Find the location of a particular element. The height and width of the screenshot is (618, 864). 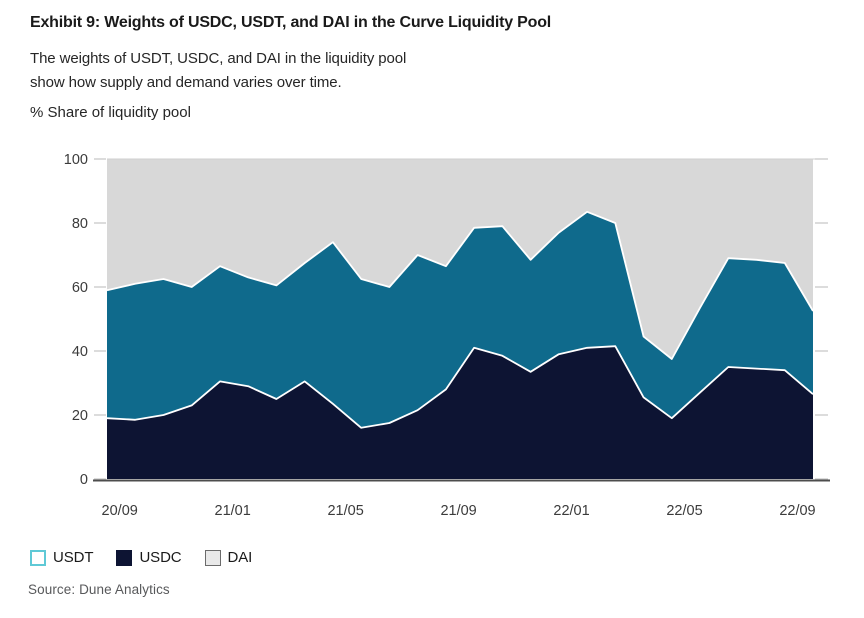

y-tick-label: 100 is located at coordinates (76, 160).